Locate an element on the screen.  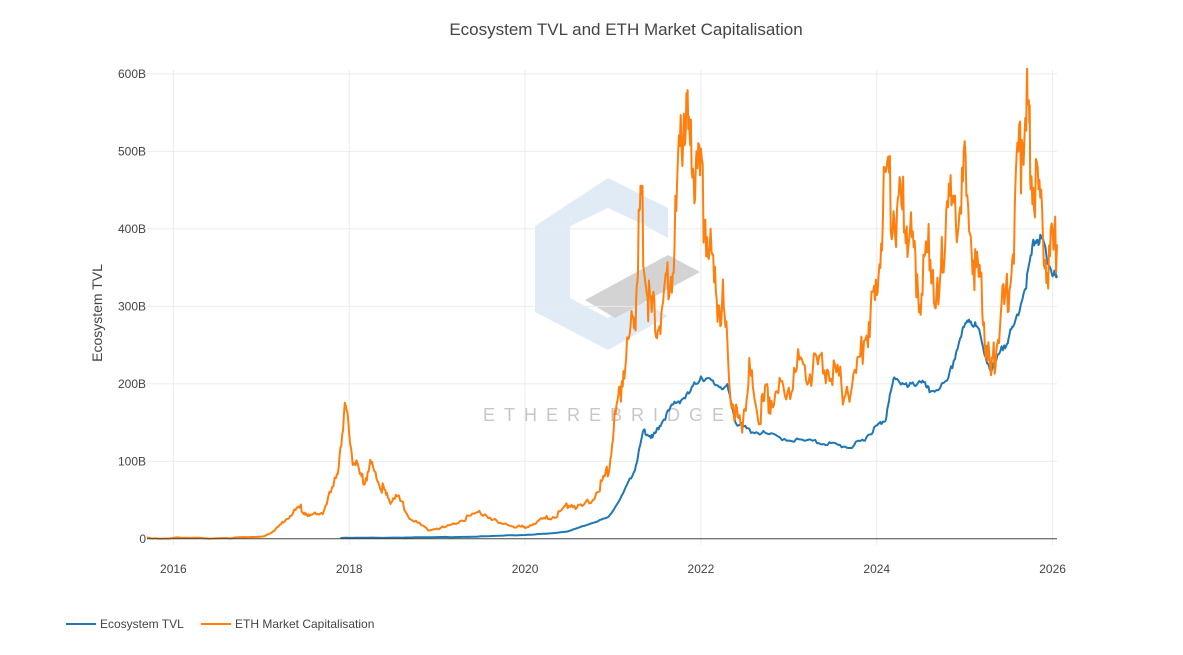
y-tick-label: 300B is located at coordinates (132, 306).